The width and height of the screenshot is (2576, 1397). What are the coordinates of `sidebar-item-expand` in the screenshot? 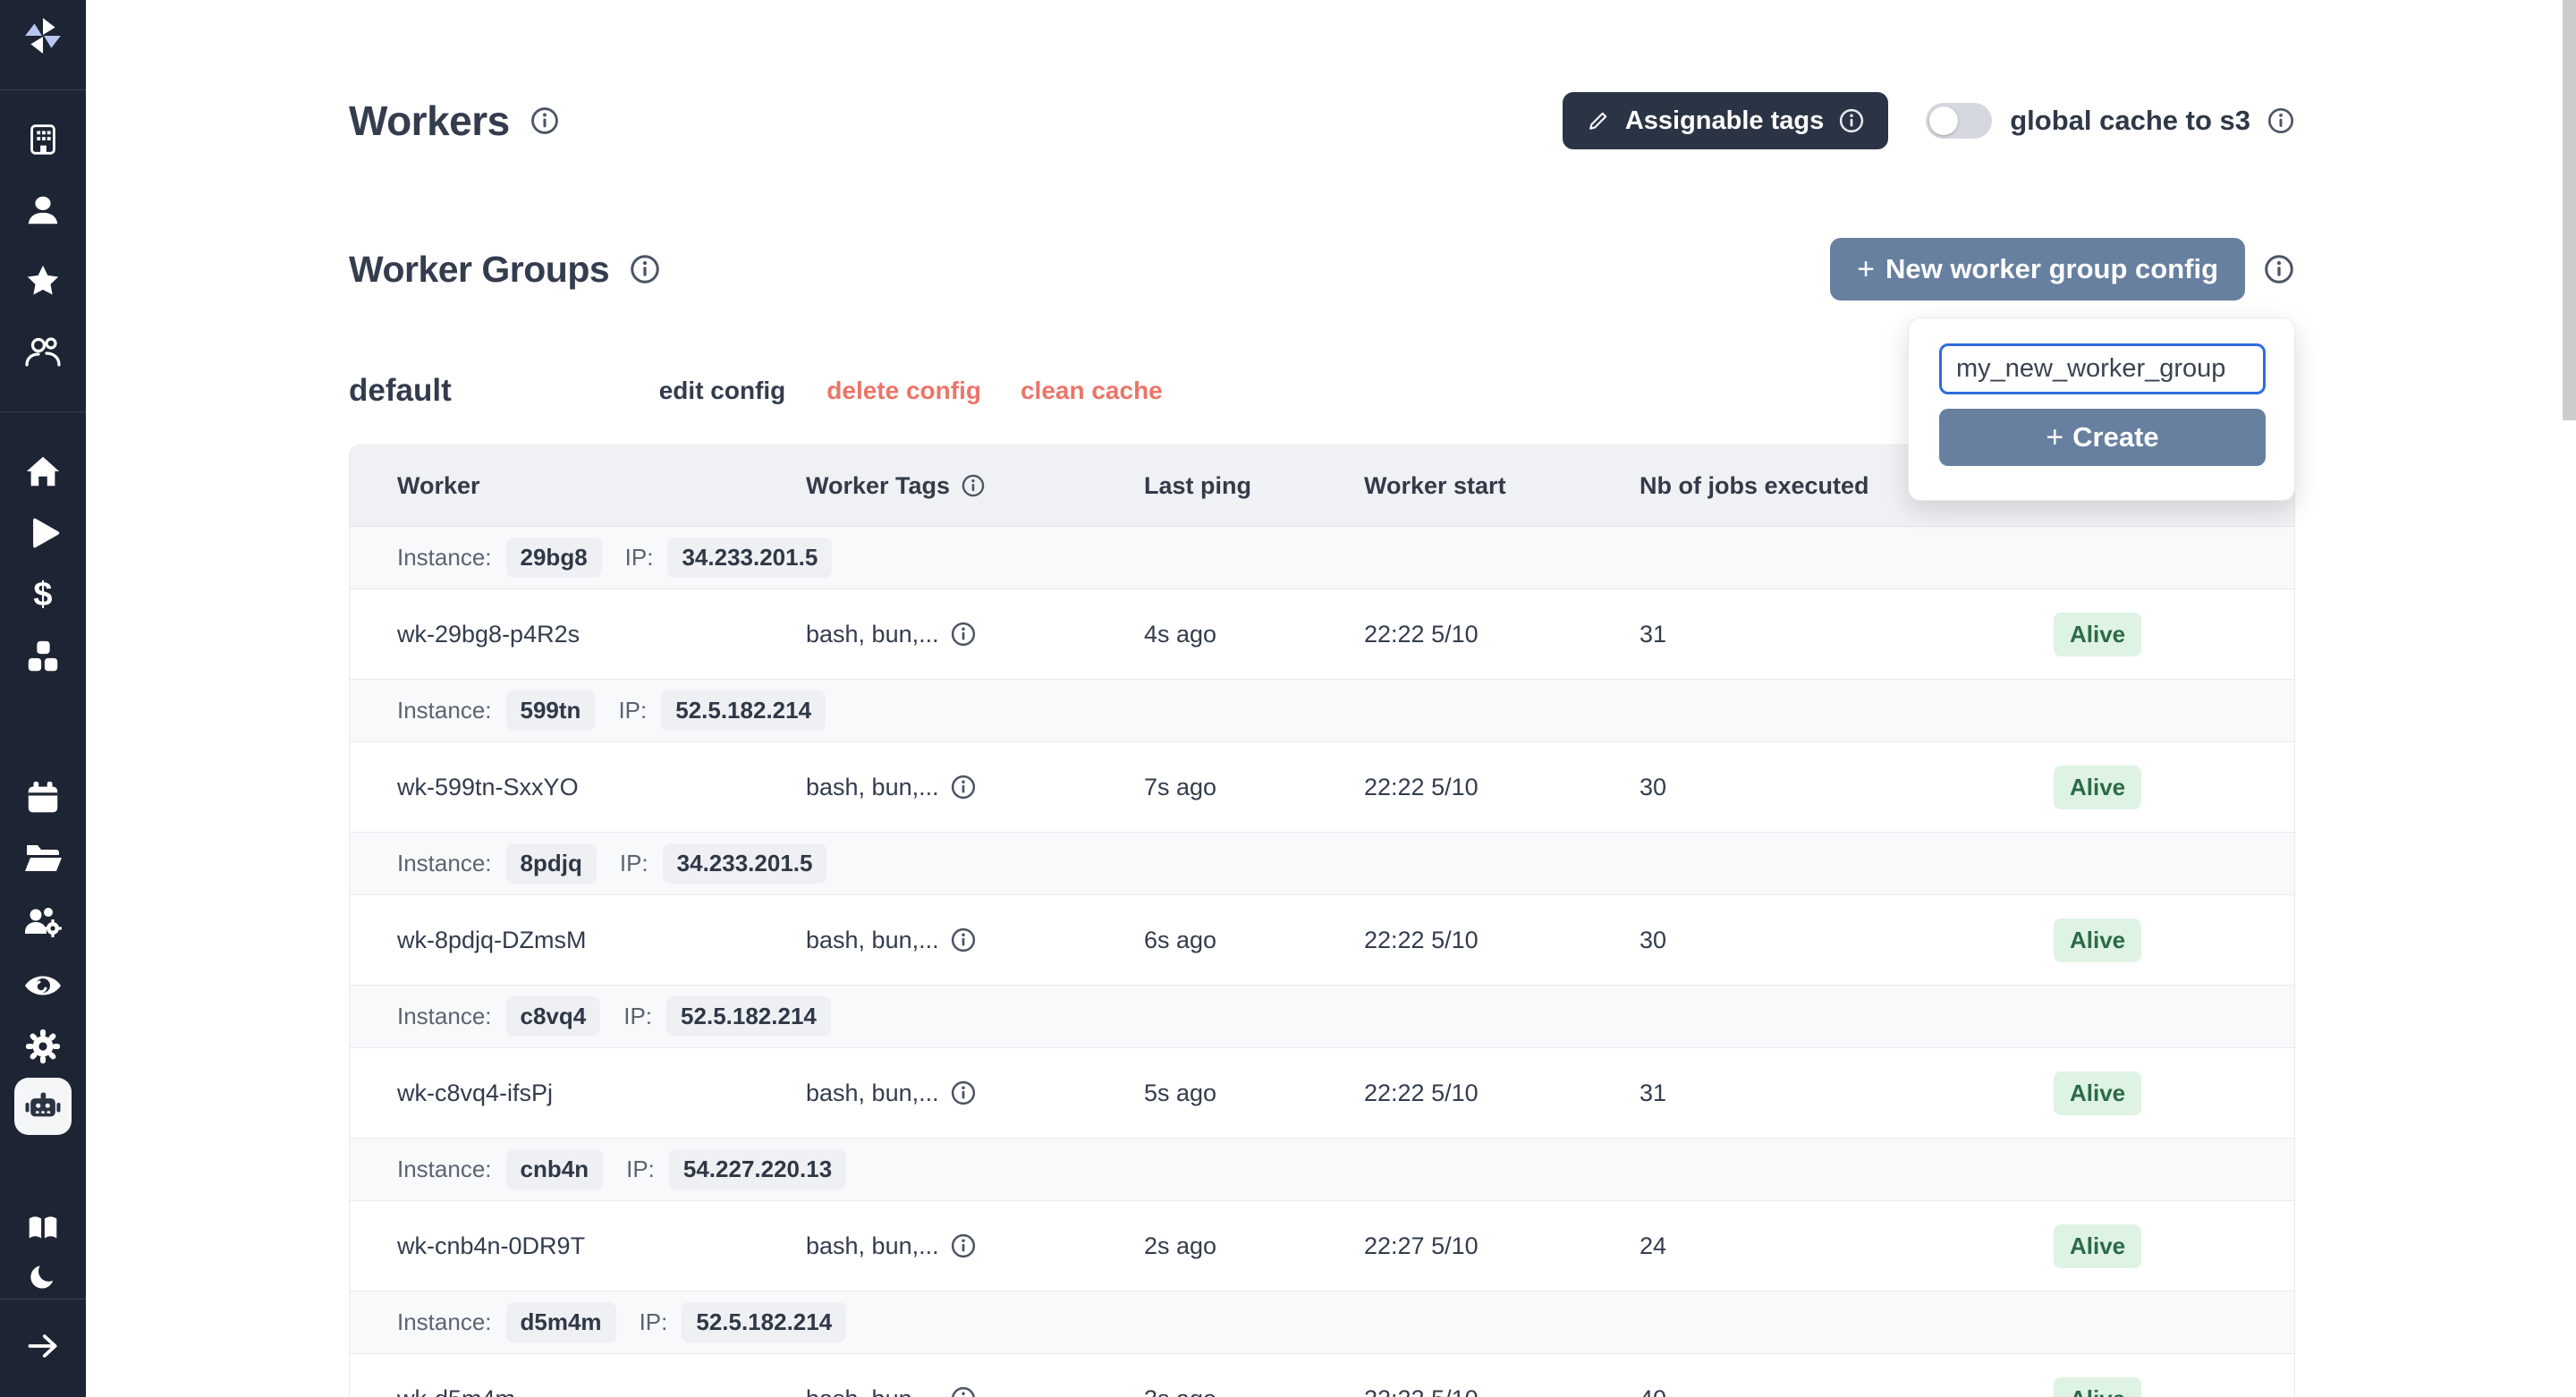 It's located at (42, 1346).